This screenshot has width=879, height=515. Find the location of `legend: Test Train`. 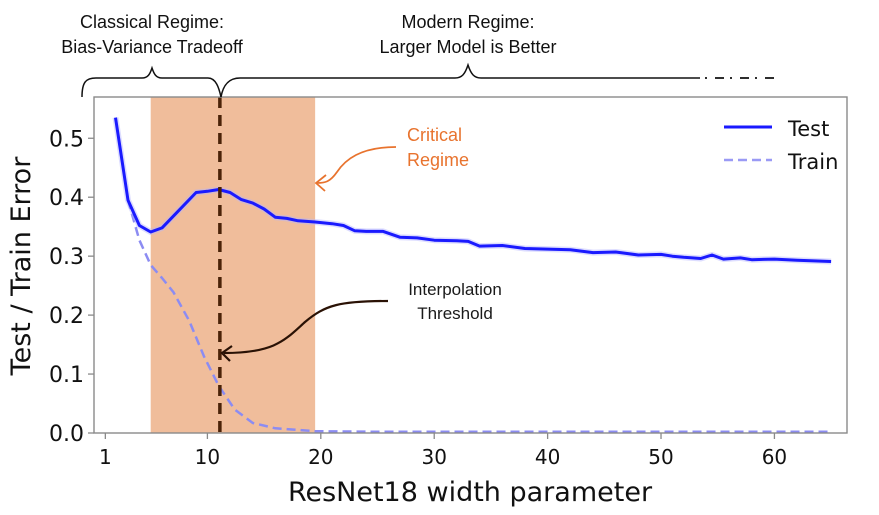

legend: Test Train is located at coordinates (781, 145).